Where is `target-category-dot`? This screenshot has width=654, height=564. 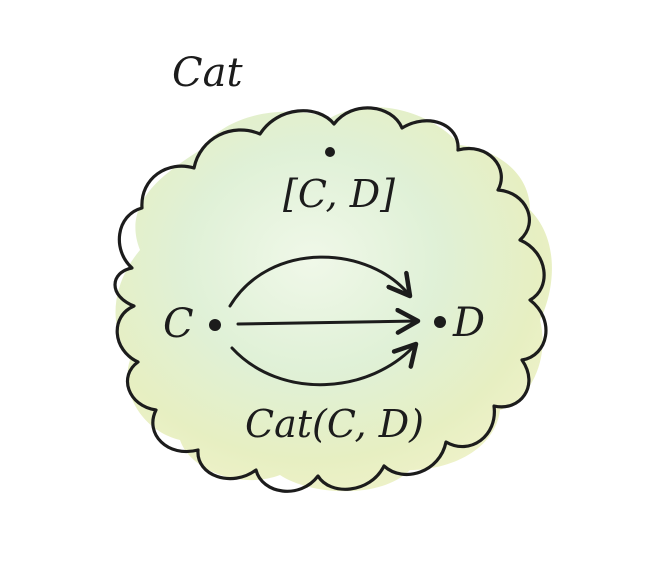
target-category-dot is located at coordinates (440, 322).